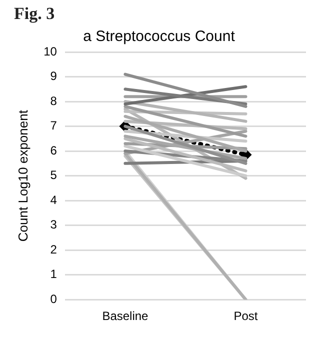  Describe the element at coordinates (54, 175) in the screenshot. I see `y-tick-label: 5` at that location.